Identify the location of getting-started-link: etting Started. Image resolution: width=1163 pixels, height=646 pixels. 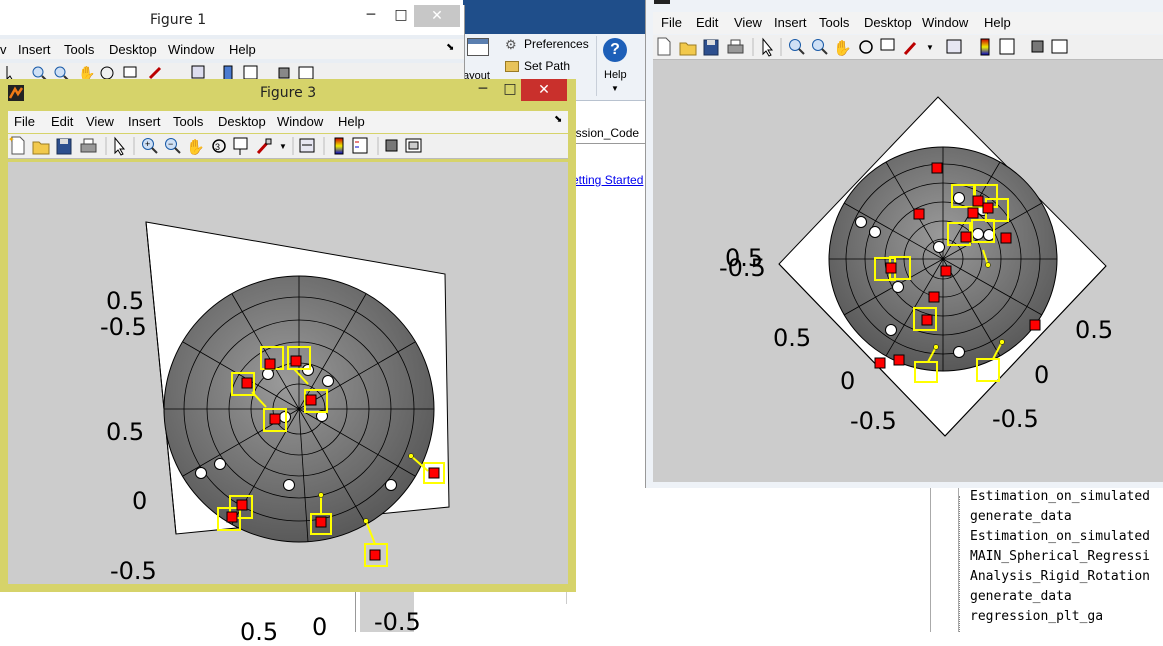
(608, 180).